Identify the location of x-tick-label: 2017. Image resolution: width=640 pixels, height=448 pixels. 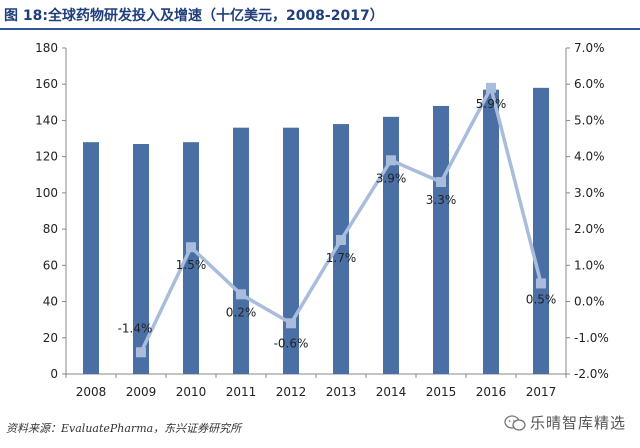
(541, 392).